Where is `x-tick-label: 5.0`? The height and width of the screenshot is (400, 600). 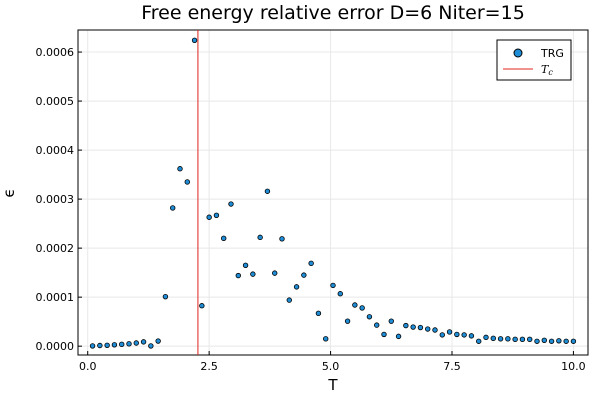
x-tick-label: 5.0 is located at coordinates (331, 366).